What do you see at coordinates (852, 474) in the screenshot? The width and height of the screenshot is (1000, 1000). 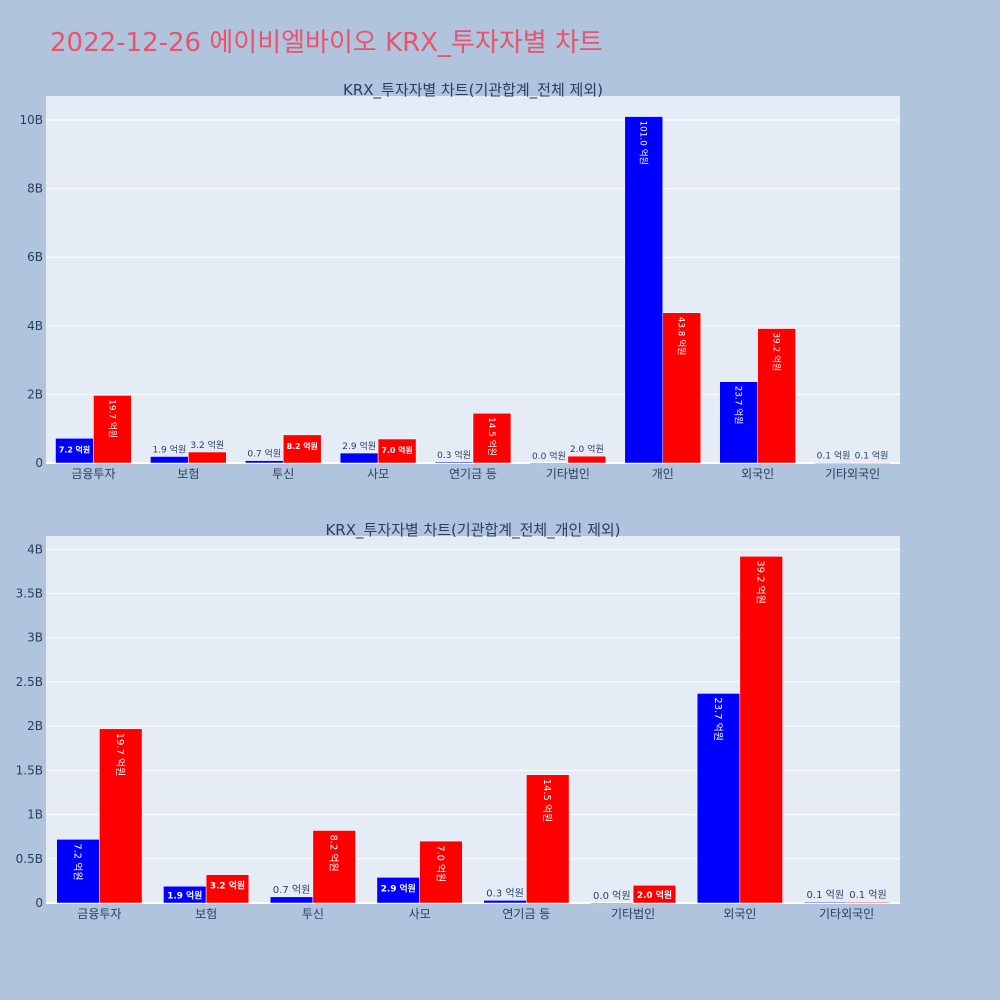 I see `x-tick-label: 기타외국인` at bounding box center [852, 474].